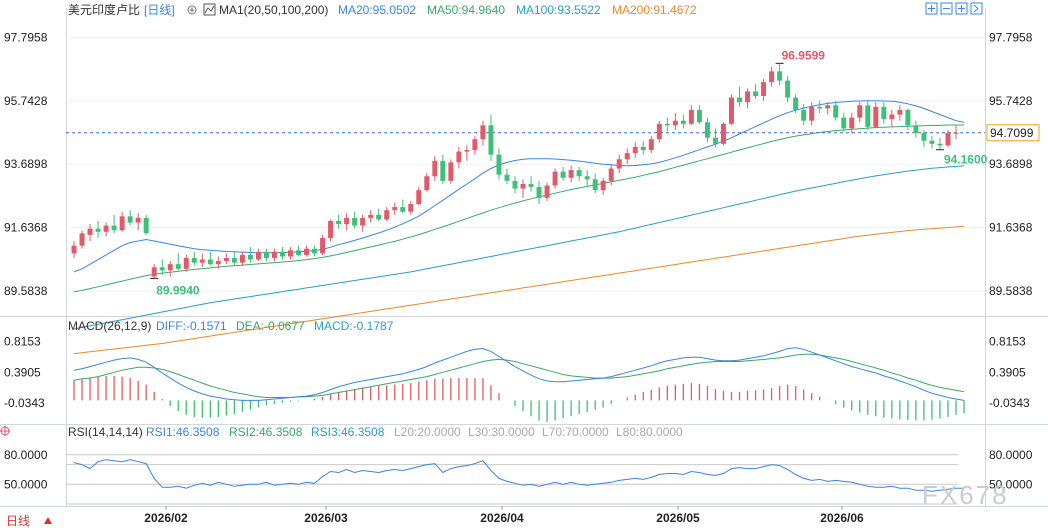 The width and height of the screenshot is (1048, 530). Describe the element at coordinates (976, 8) in the screenshot. I see `scroll-right-icon` at that location.